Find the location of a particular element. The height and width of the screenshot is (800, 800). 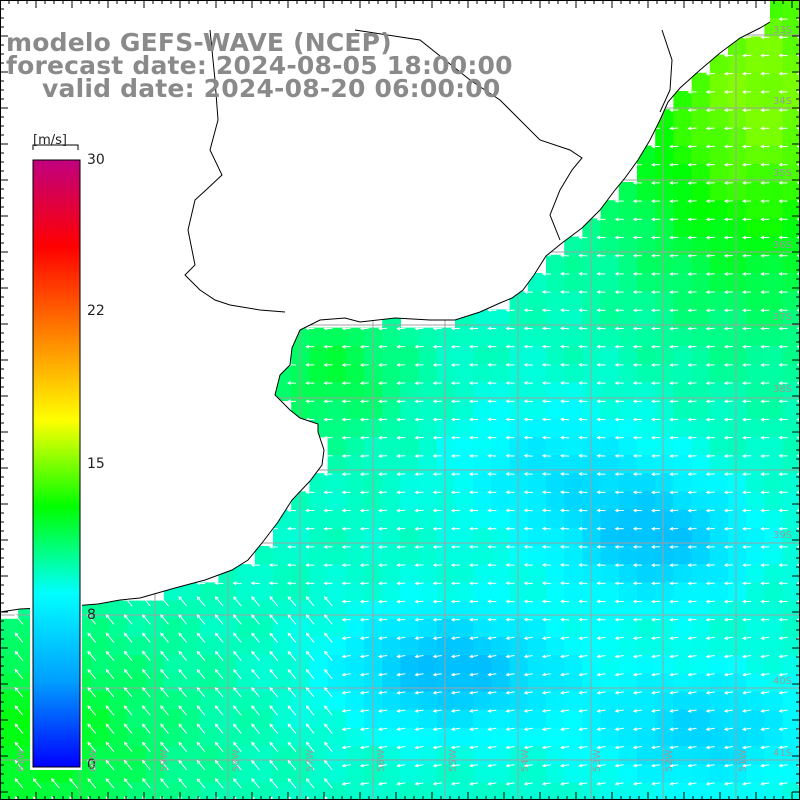

lat-label: 34S is located at coordinates (783, 101).